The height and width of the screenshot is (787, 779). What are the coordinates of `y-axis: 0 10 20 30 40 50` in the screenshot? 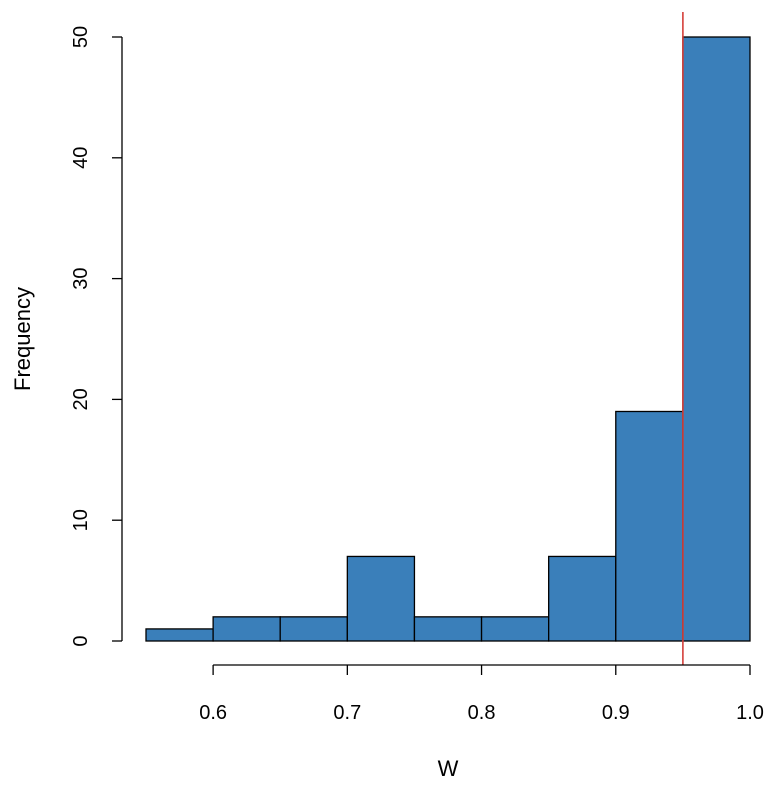 It's located at (96, 336).